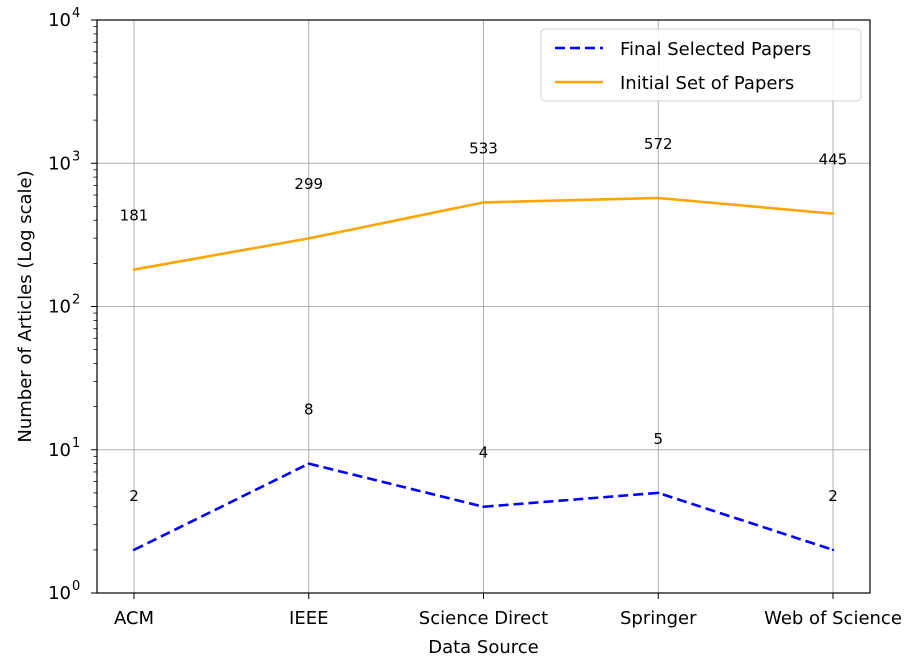 The height and width of the screenshot is (659, 921). What do you see at coordinates (658, 439) in the screenshot?
I see `data-label: 5` at bounding box center [658, 439].